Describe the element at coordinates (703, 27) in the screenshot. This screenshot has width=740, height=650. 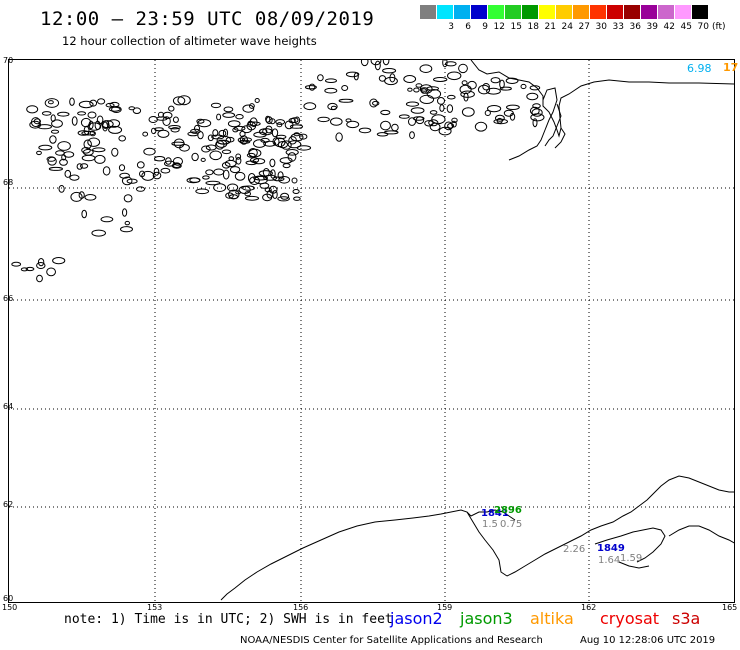
I see `legend-label: 70` at that location.